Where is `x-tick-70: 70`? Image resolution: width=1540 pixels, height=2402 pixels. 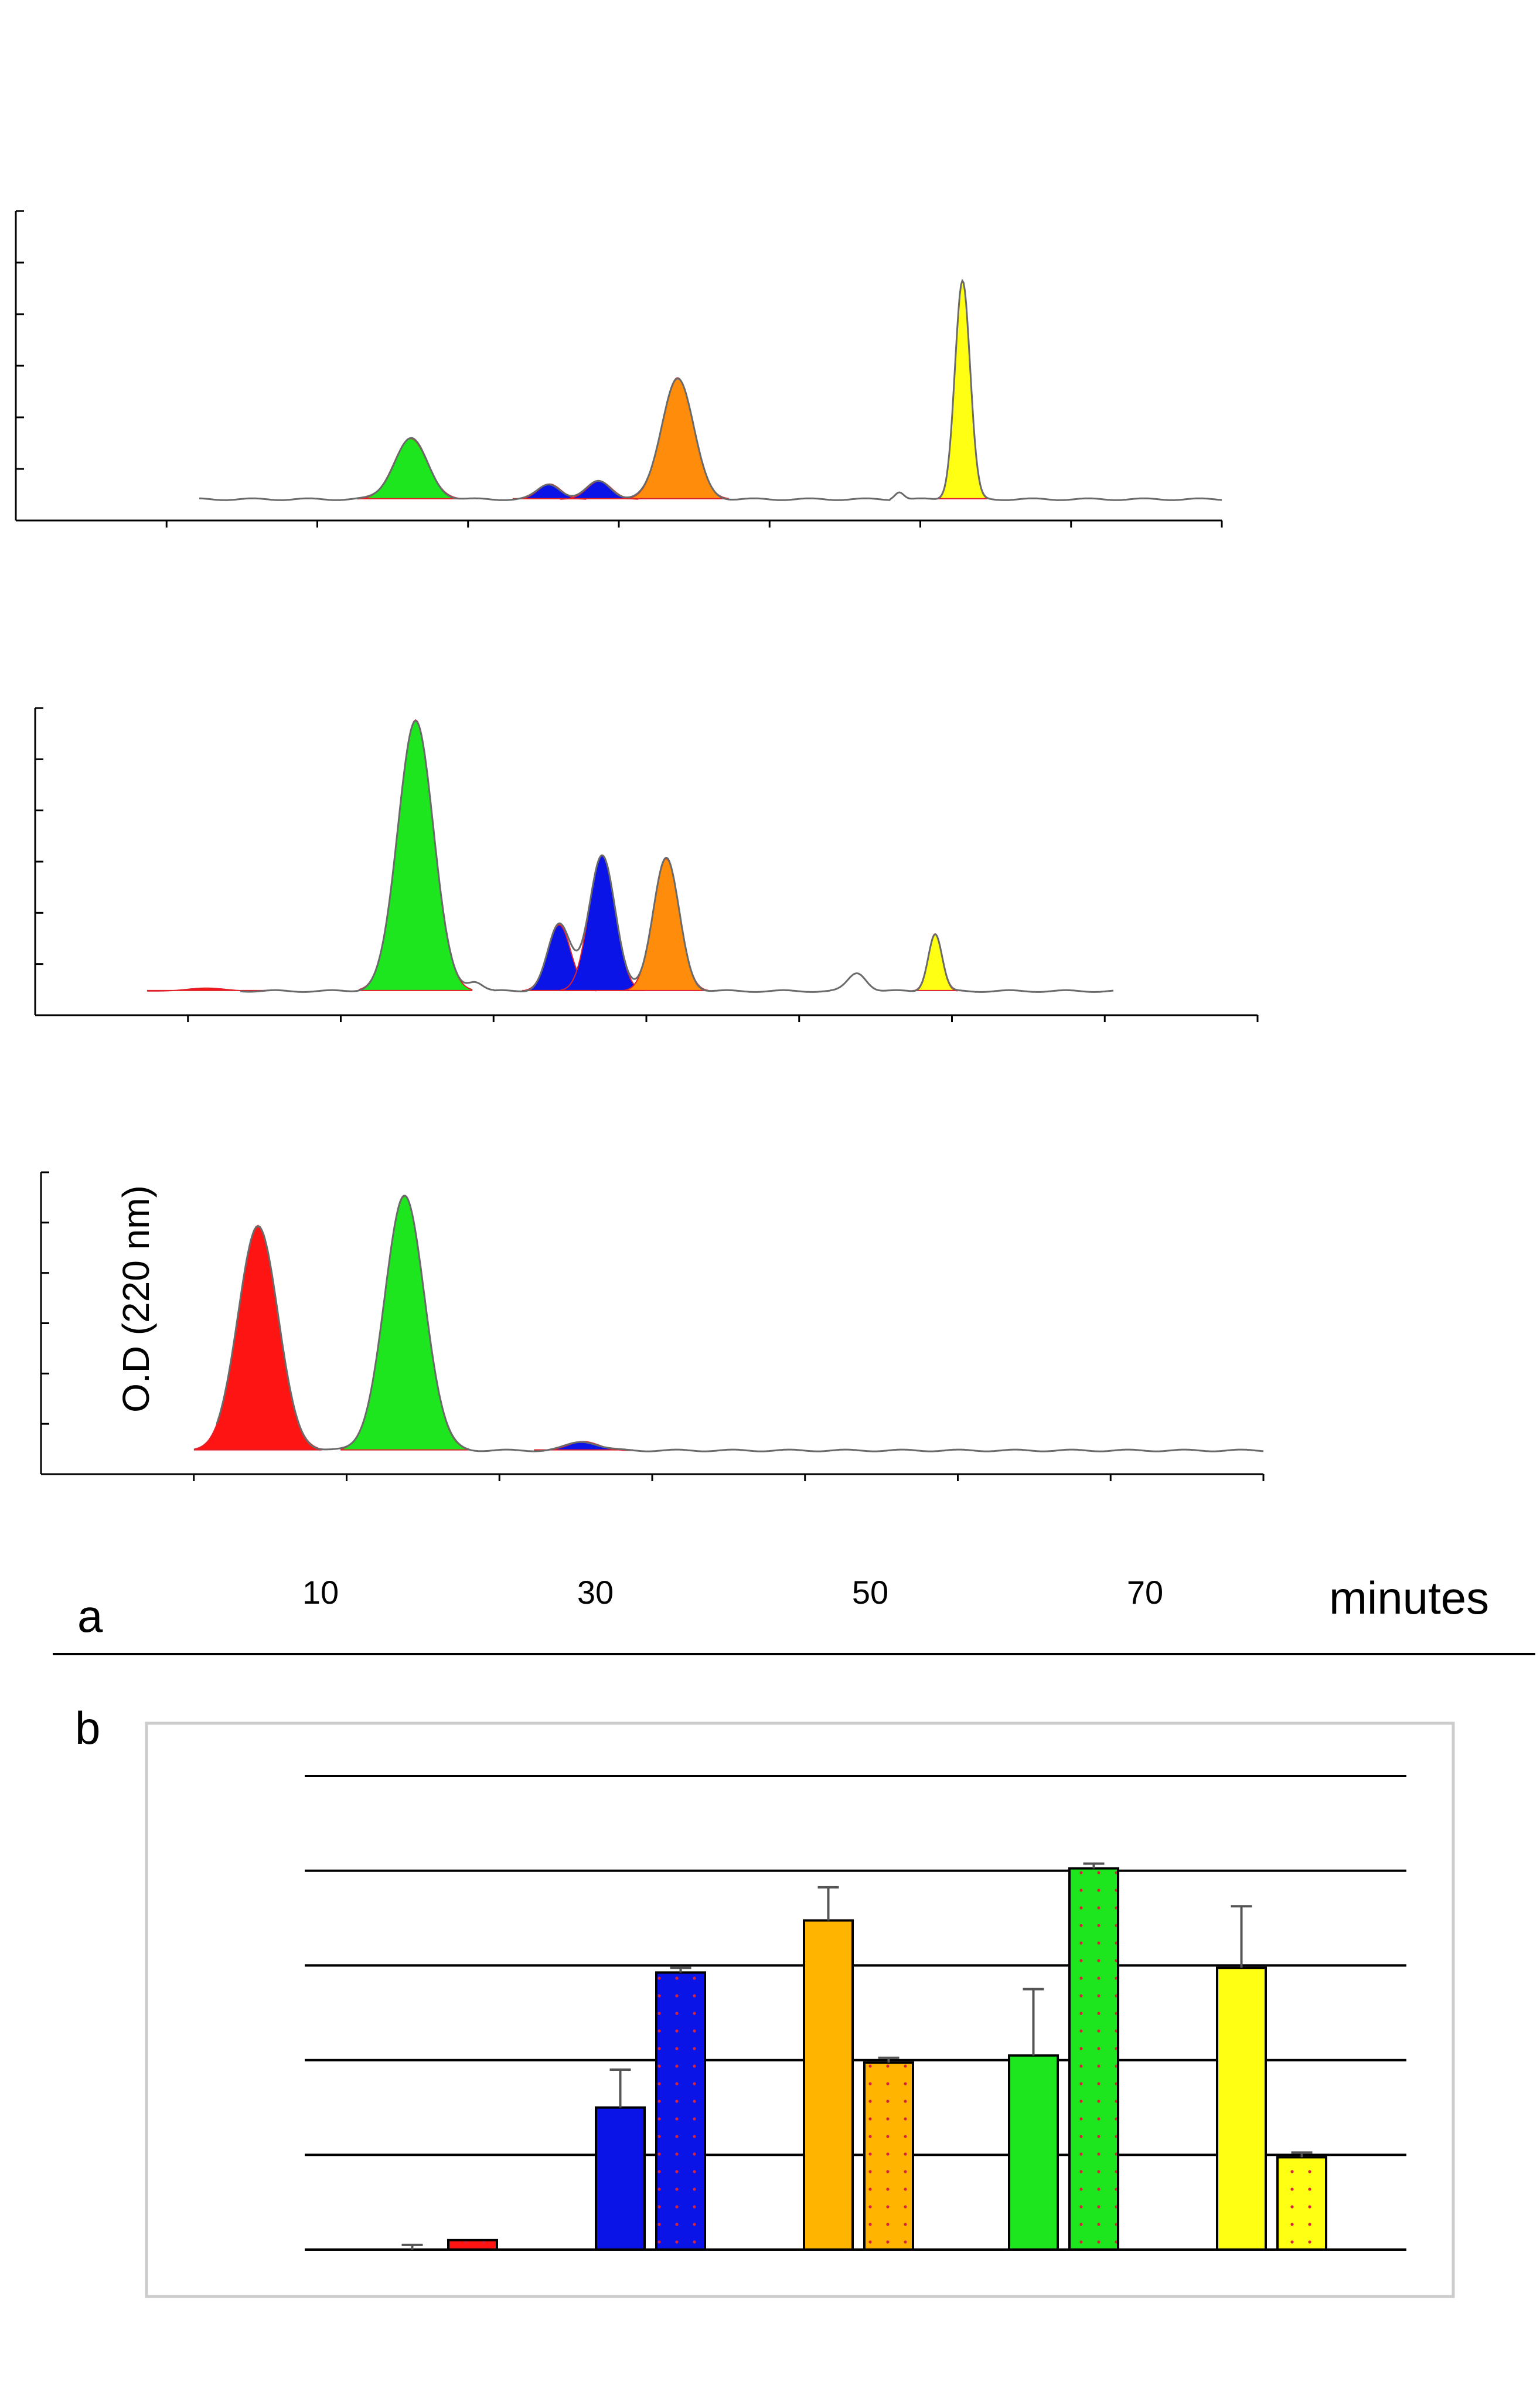
x-tick-70: 70 is located at coordinates (1145, 1592).